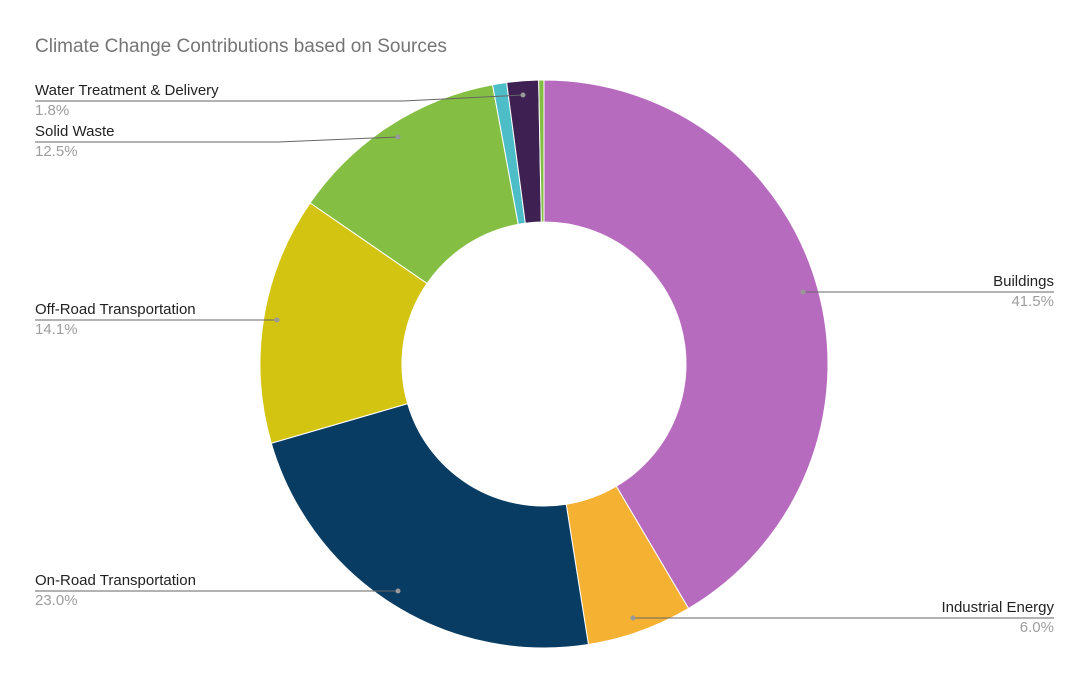 This screenshot has height=682, width=1088. What do you see at coordinates (429, 525) in the screenshot?
I see `slice-on-road-transportation` at bounding box center [429, 525].